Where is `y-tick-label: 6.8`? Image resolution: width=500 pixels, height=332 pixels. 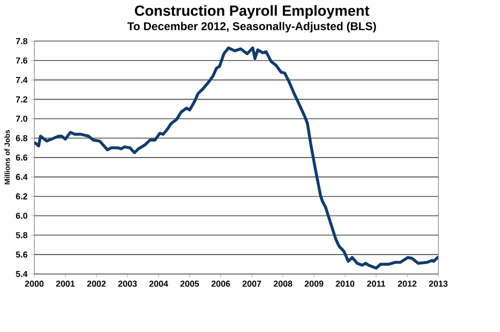
y-tick-label: 6.8 is located at coordinates (22, 138).